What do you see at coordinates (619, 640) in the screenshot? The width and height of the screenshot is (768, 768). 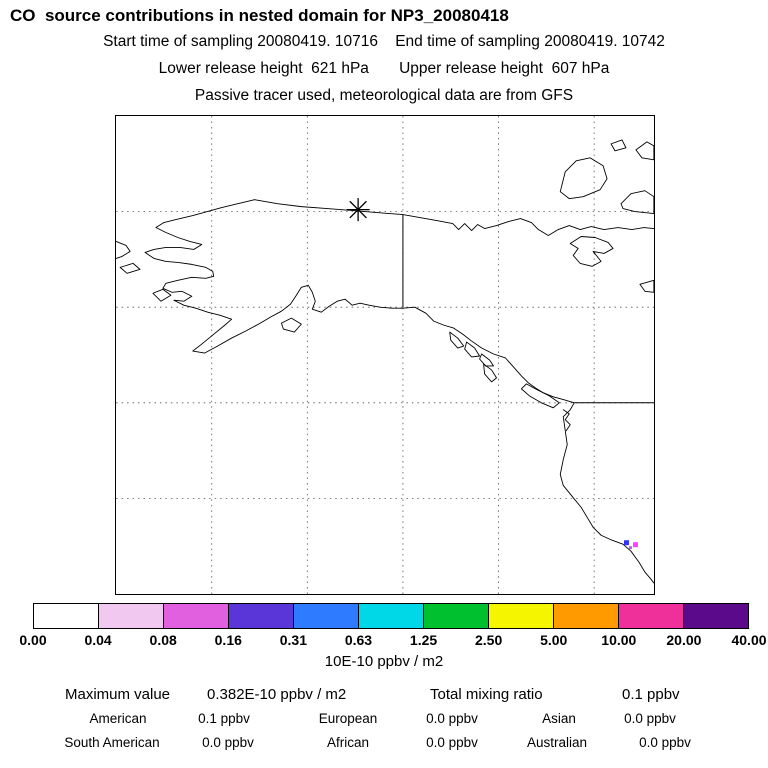 I see `colorbar-tick-label: 10.00` at bounding box center [619, 640].